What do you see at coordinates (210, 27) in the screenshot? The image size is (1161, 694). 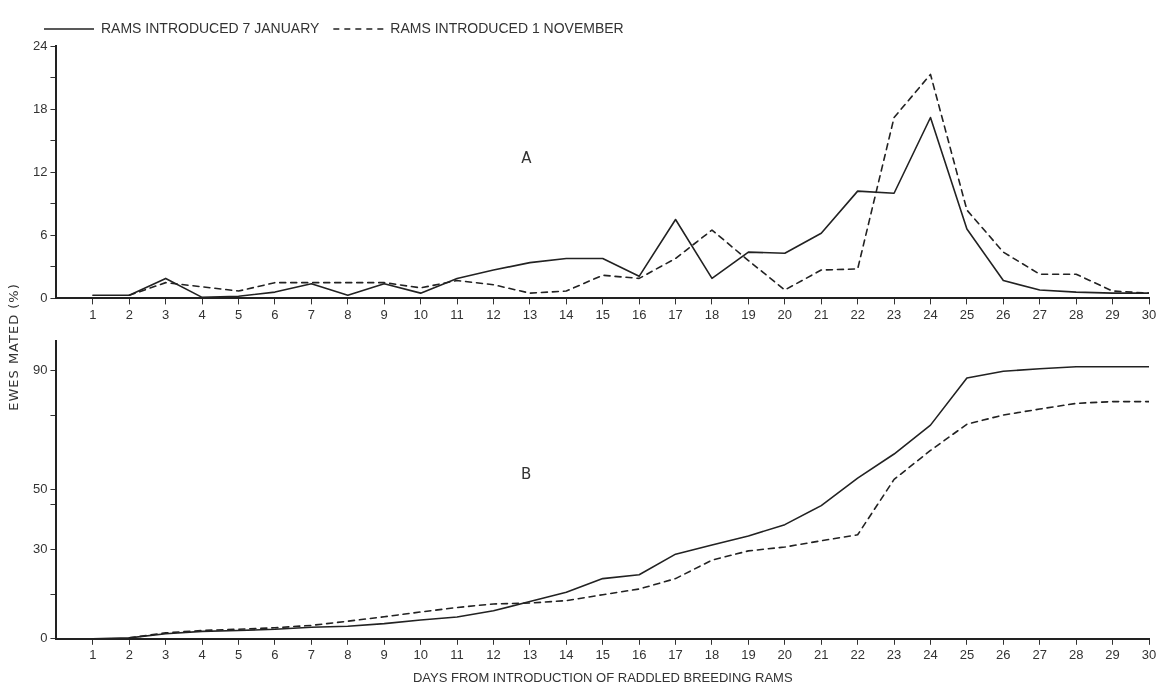 I see `legend-label: RAMS INTRODUCED 7 JANUARY` at bounding box center [210, 27].